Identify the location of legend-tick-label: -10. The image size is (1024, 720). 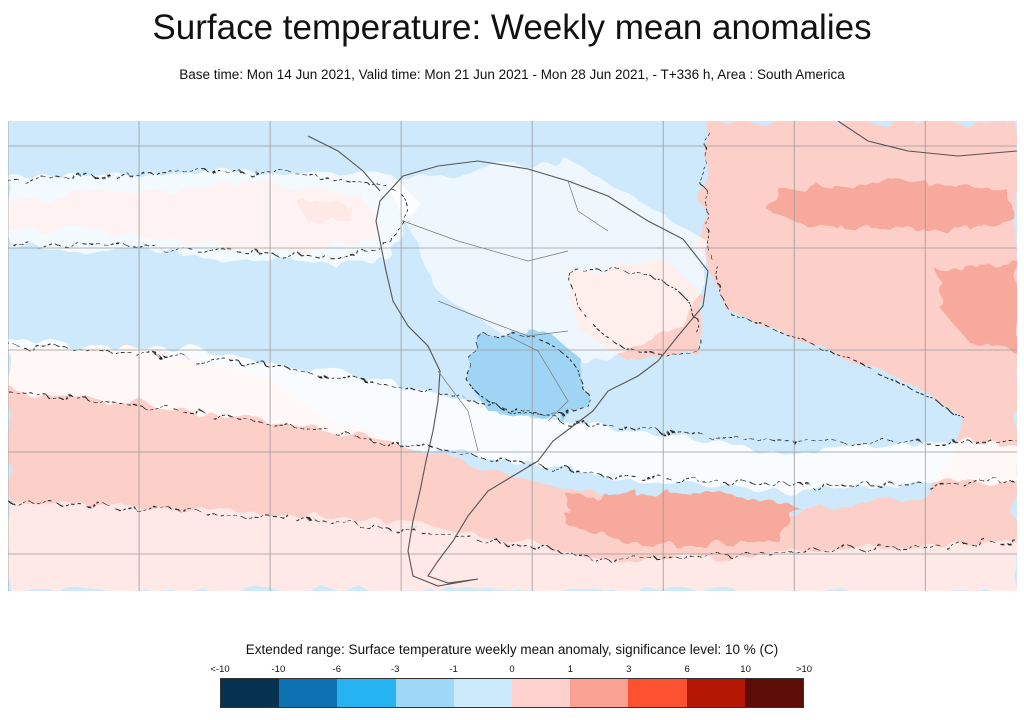
(278, 669).